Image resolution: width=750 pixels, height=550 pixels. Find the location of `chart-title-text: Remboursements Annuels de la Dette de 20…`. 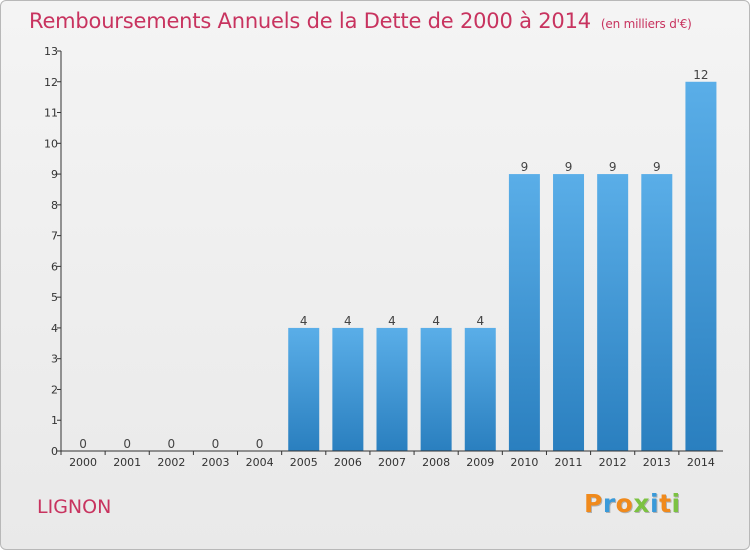

chart-title-text: Remboursements Annuels de la Dette de 20… is located at coordinates (310, 21).